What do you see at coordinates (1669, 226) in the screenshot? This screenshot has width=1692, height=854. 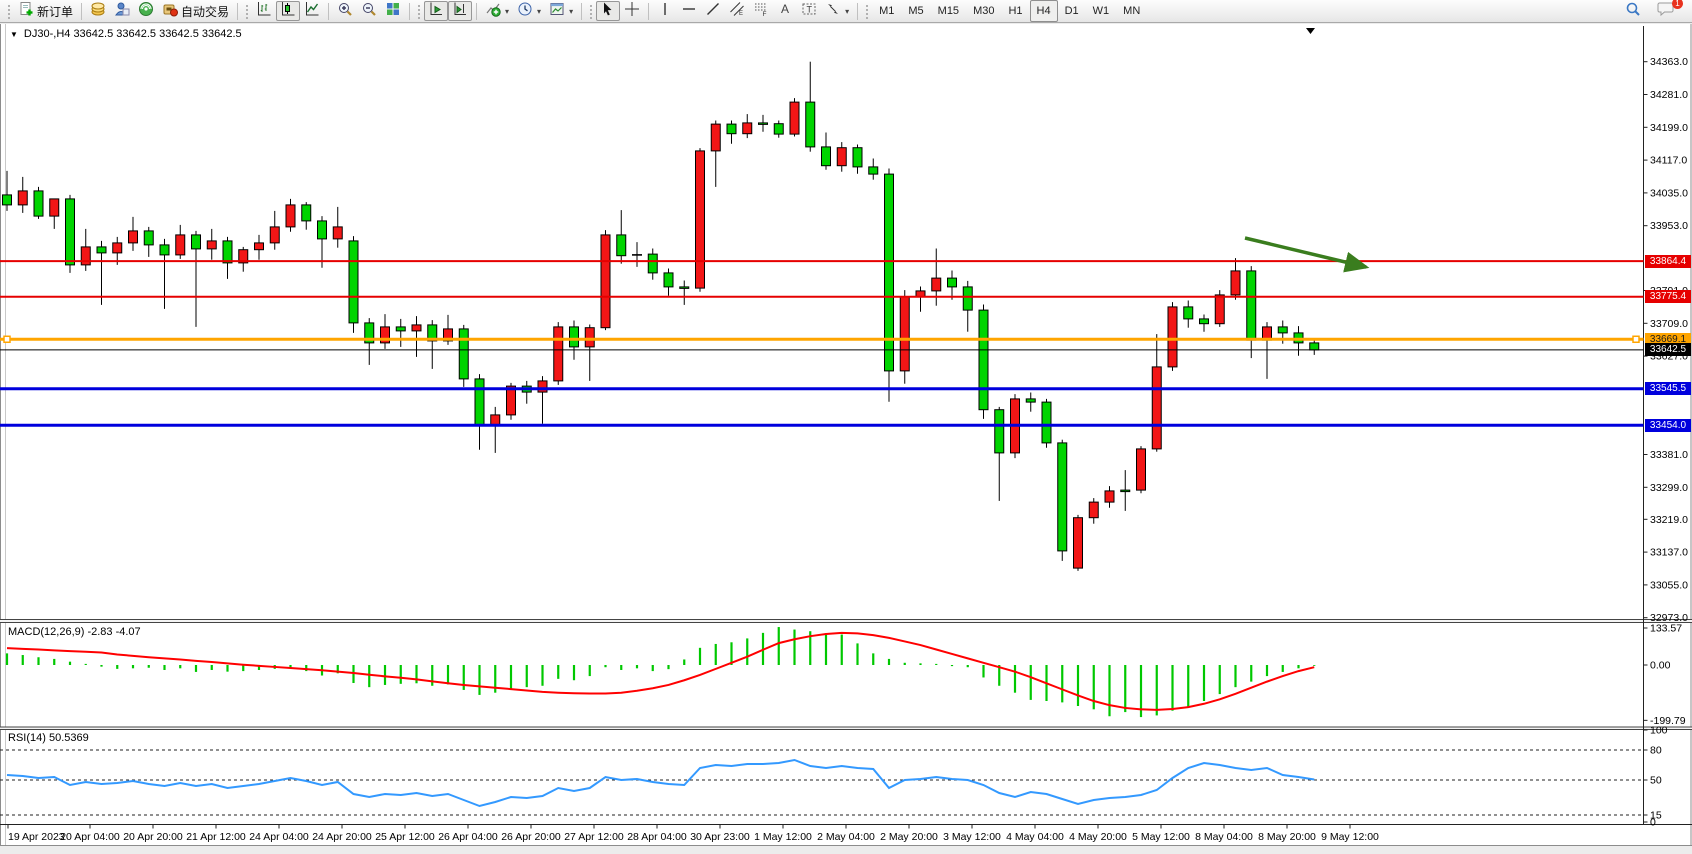 I see `price-axis-tick: 33953.0` at bounding box center [1669, 226].